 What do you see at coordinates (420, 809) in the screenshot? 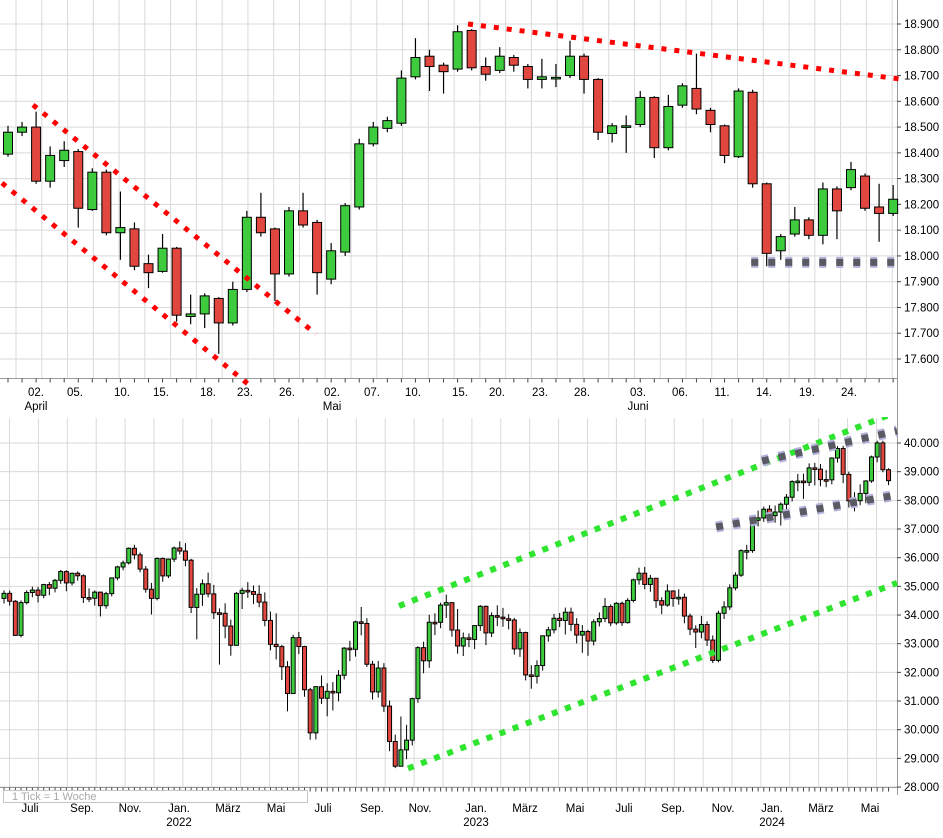
I see `x-axis-label: Nov.` at bounding box center [420, 809].